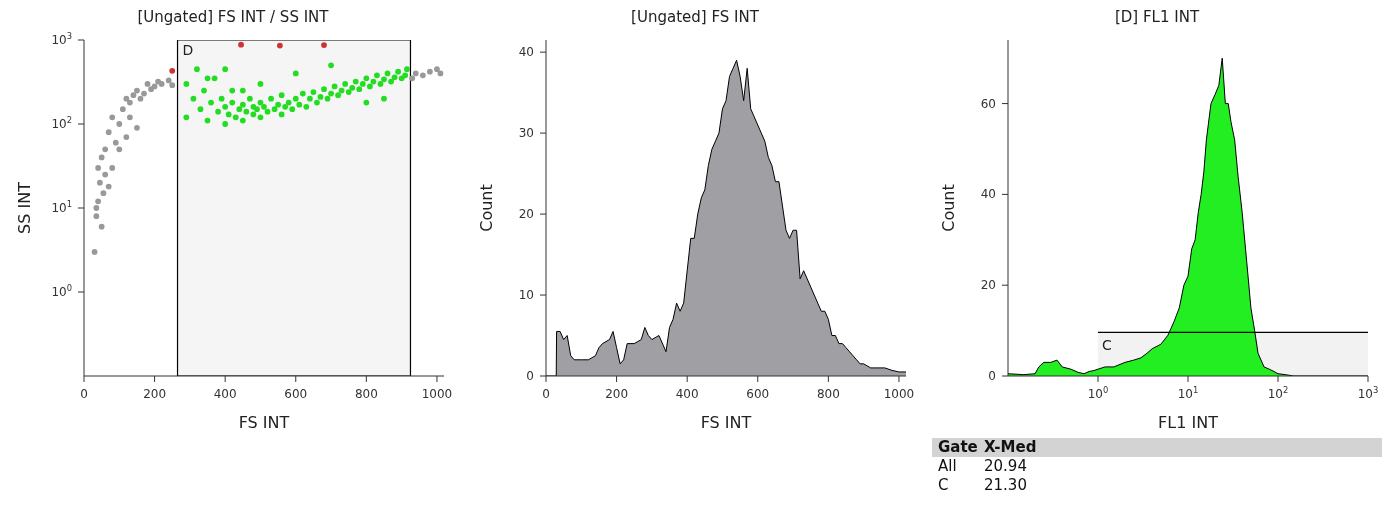 This screenshot has width=1390, height=518. Describe the element at coordinates (988, 103) in the screenshot. I see `y-tick-label: 60` at that location.